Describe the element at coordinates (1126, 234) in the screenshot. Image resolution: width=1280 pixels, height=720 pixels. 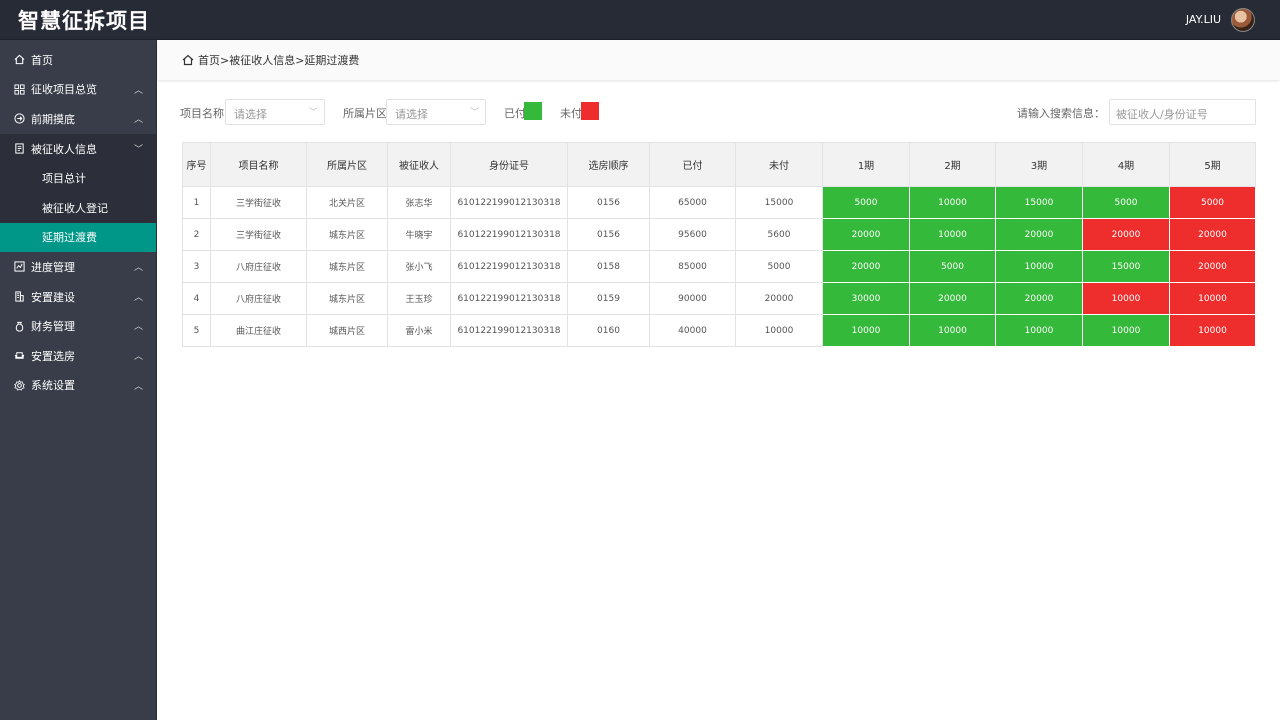
I see `cell-period-4-unpaid: 20000` at that location.